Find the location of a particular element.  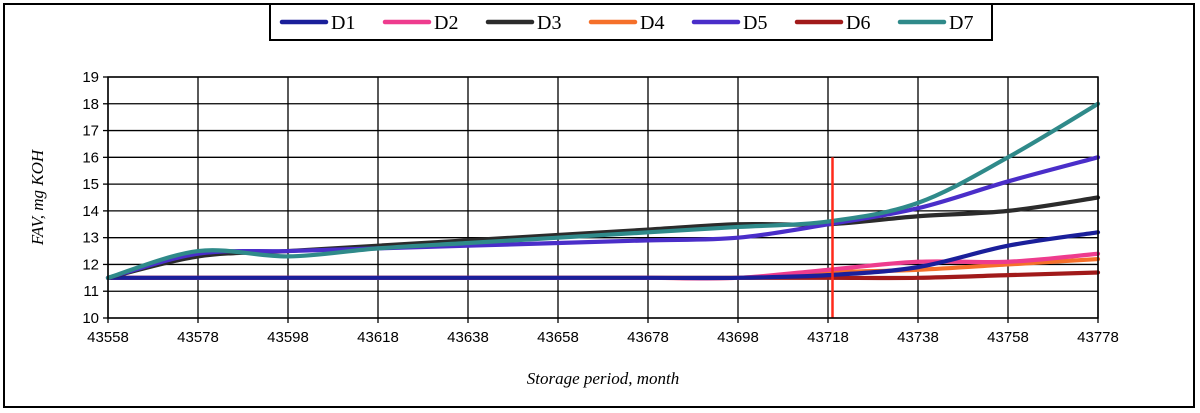

series-line-d1 is located at coordinates (603, 255).